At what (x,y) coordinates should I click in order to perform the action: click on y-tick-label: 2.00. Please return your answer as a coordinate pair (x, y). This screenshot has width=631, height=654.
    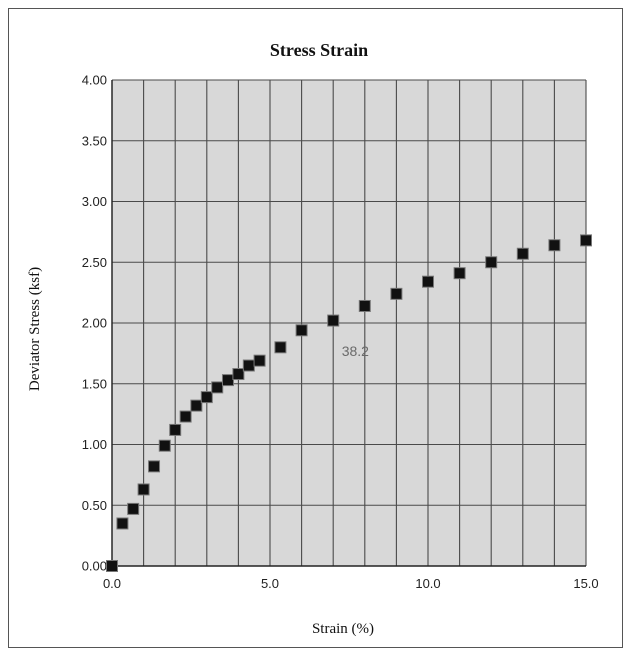
    Looking at the image, I should click on (94, 323).